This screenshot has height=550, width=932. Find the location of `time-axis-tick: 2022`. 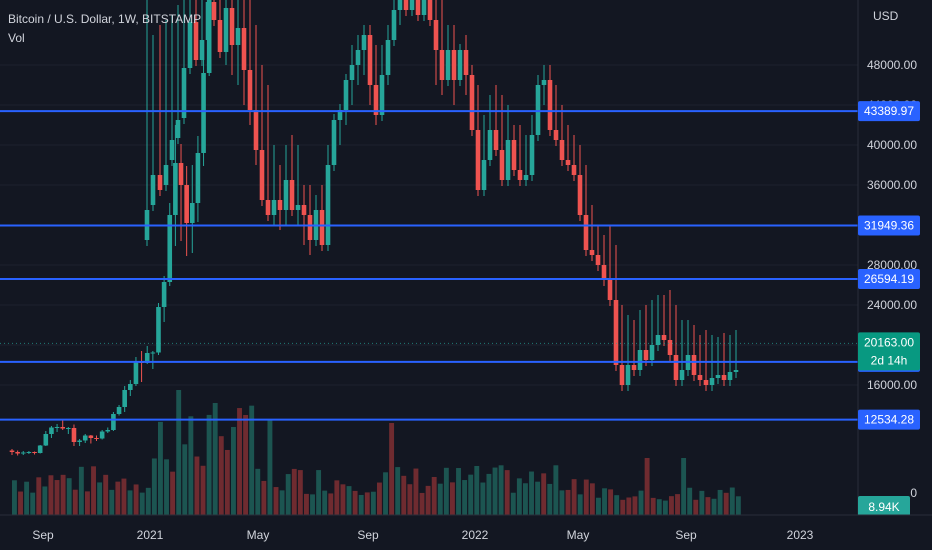

time-axis-tick: 2022 is located at coordinates (475, 535).